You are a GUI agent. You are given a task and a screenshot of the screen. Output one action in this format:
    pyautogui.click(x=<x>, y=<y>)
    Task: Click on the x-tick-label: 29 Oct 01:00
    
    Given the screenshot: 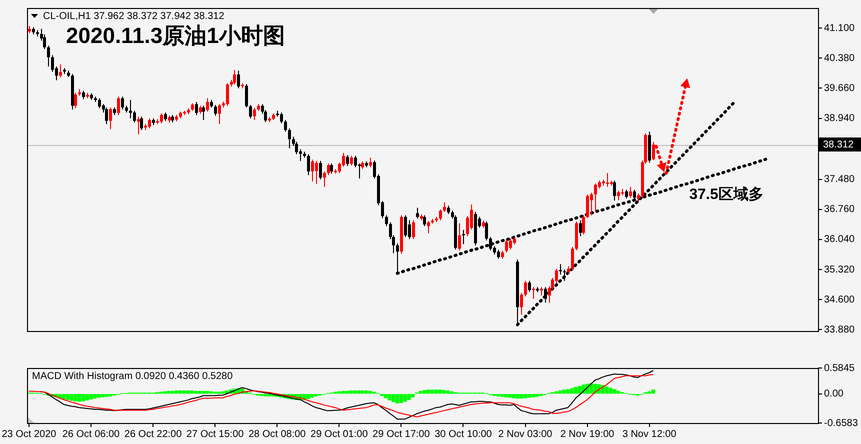 What is the action you would take?
    pyautogui.click(x=339, y=434)
    